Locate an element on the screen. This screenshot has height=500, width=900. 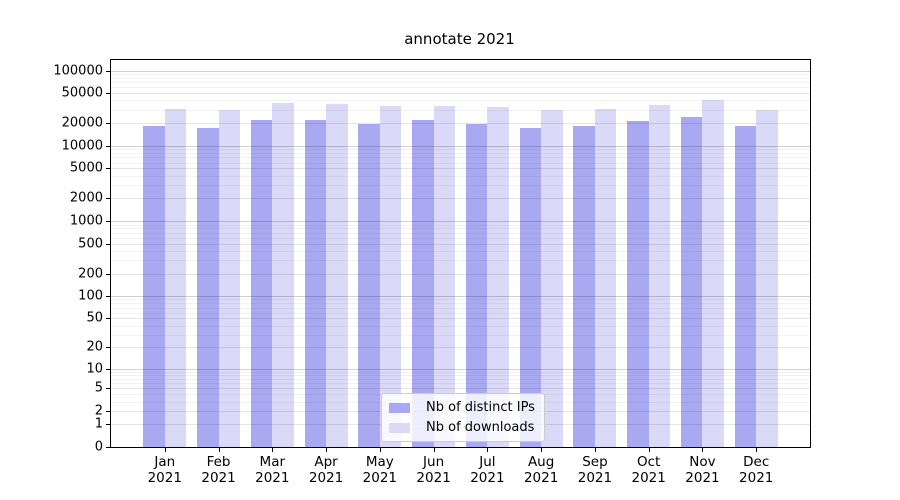
y-tick-label: 200 is located at coordinates (90, 274).